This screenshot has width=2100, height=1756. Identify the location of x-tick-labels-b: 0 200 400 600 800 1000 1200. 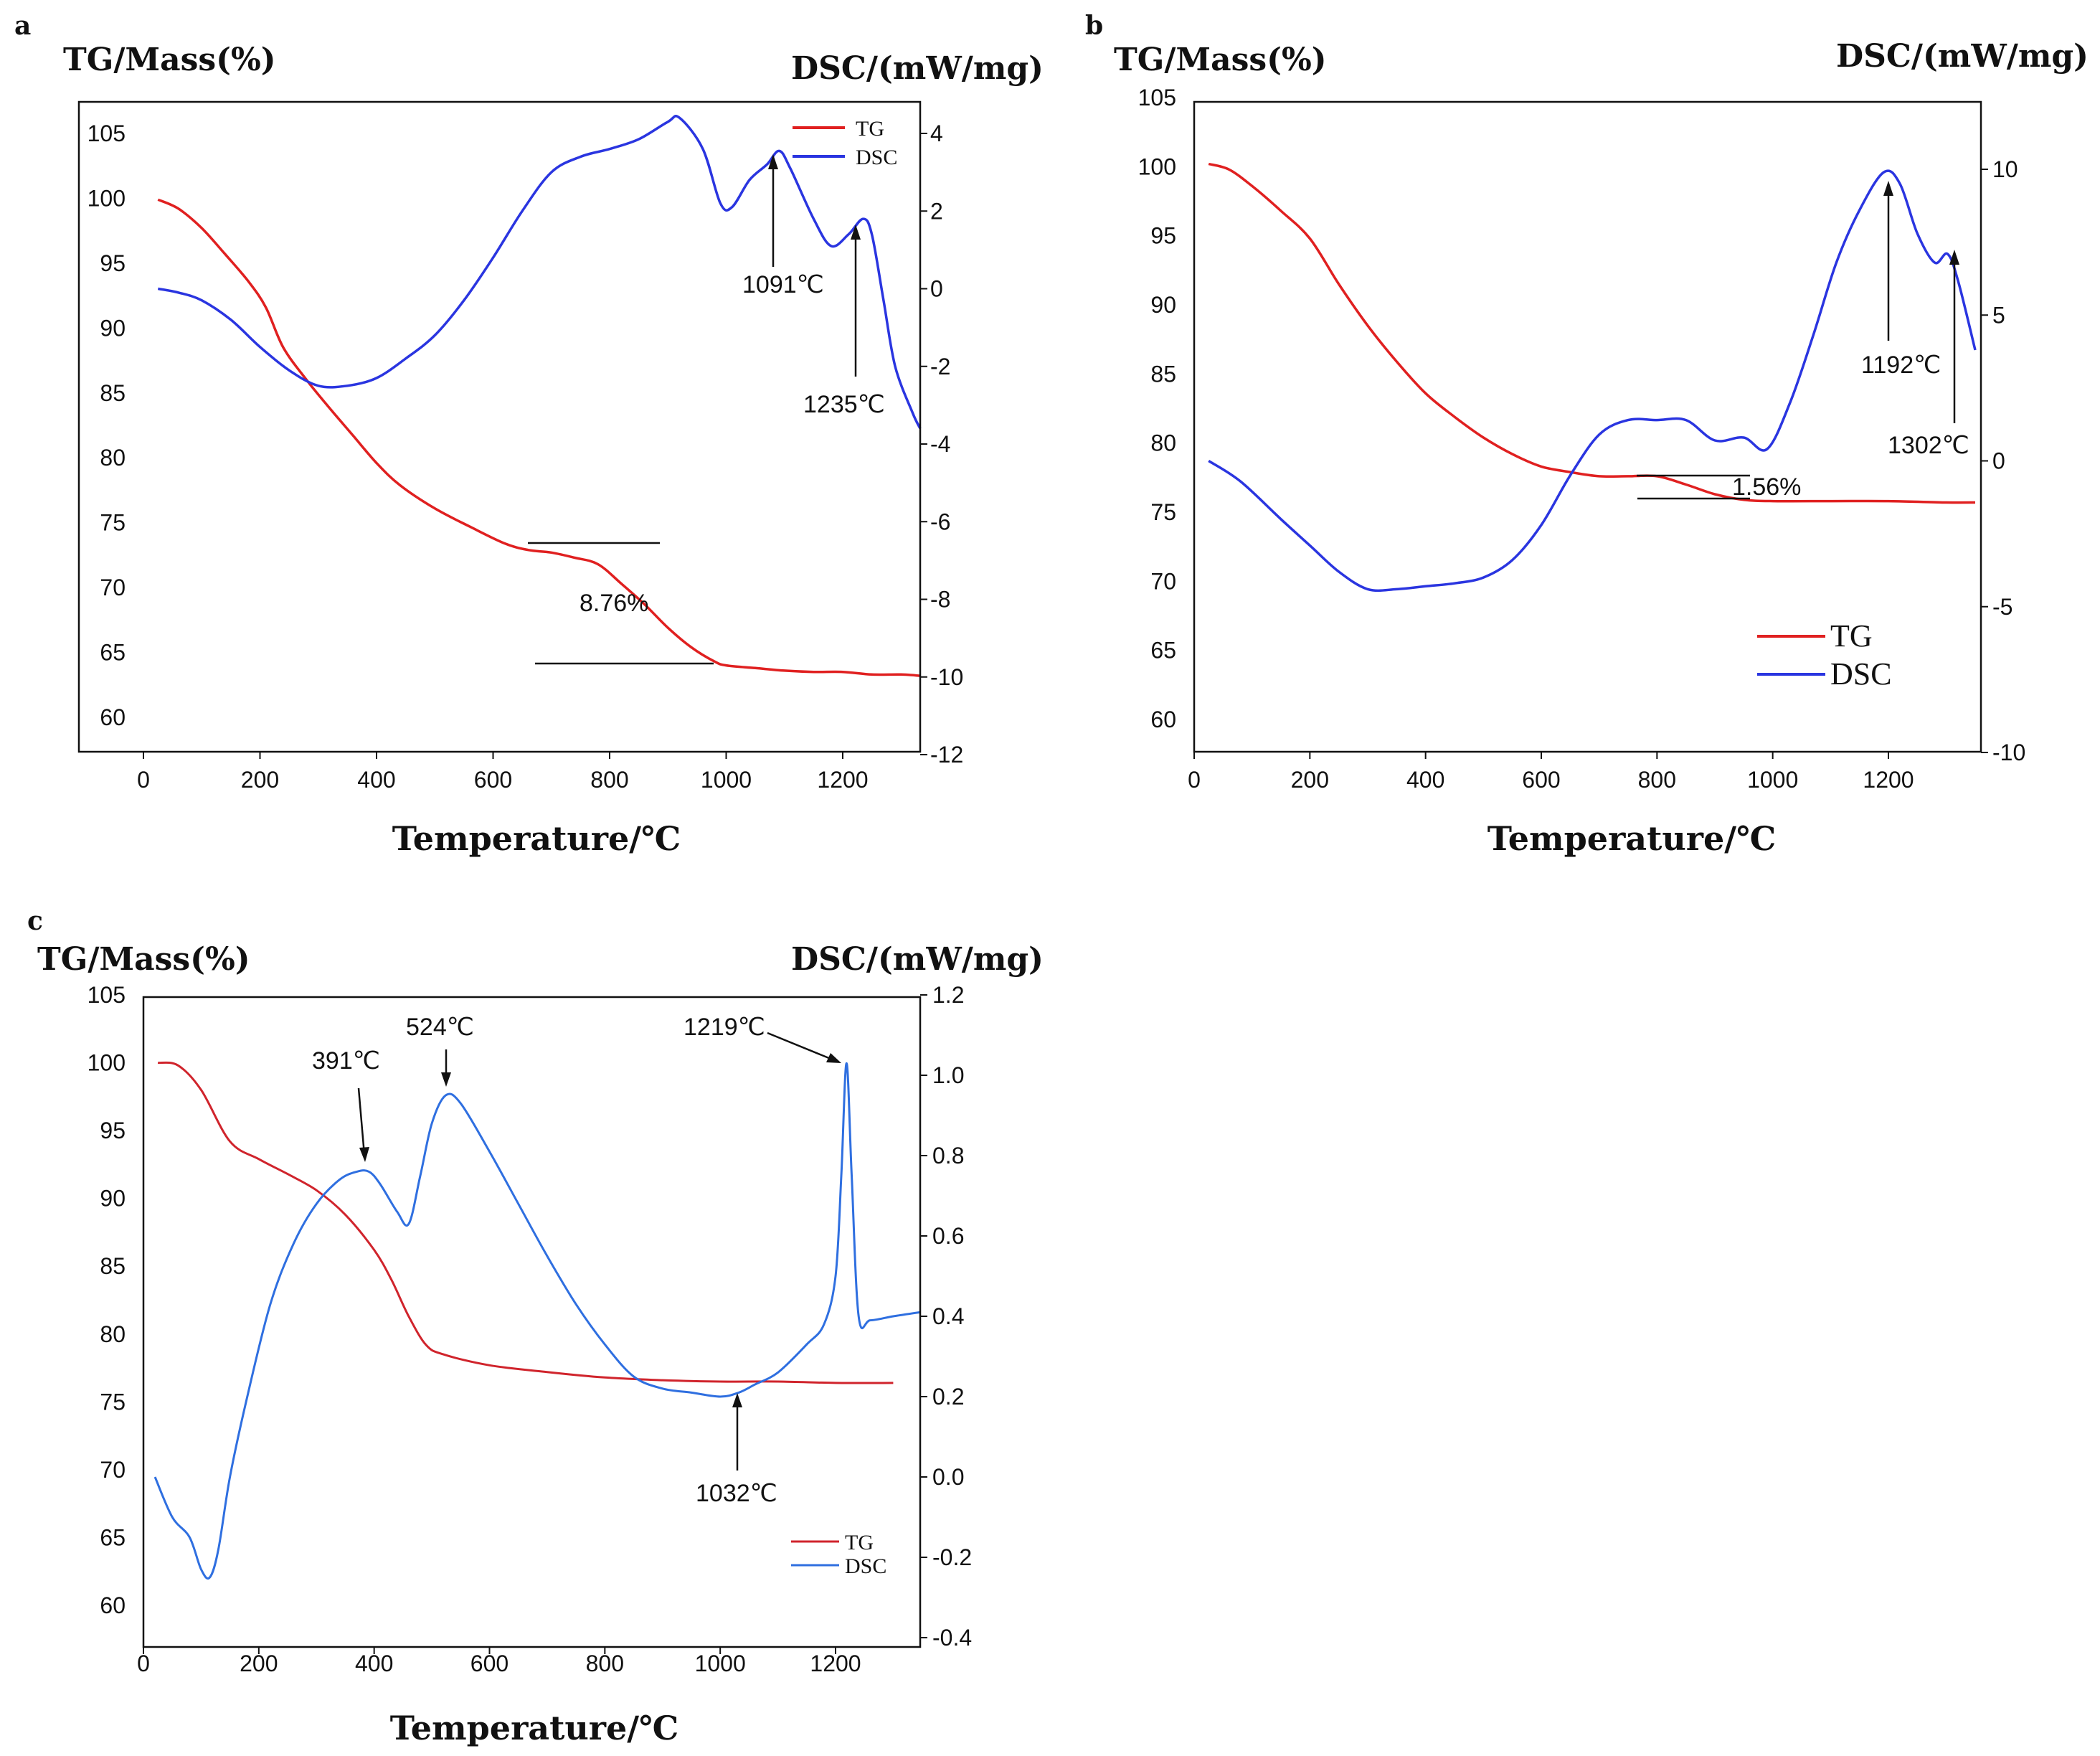
(1551, 780).